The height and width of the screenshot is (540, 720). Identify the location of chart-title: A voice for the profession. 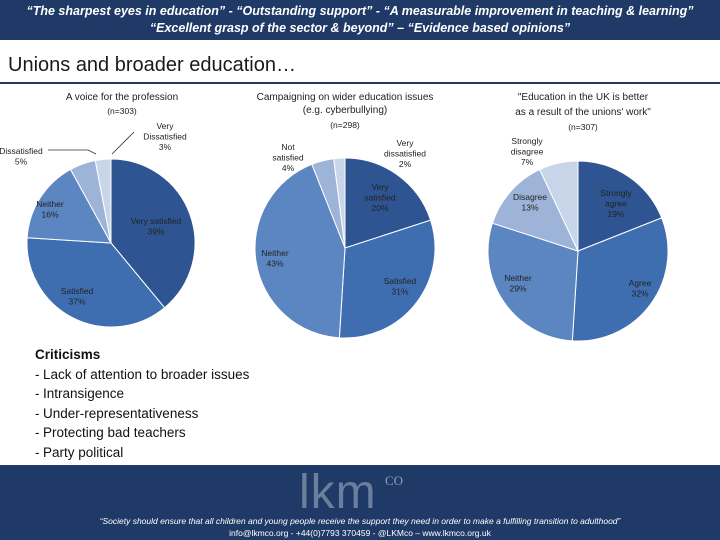
(122, 97).